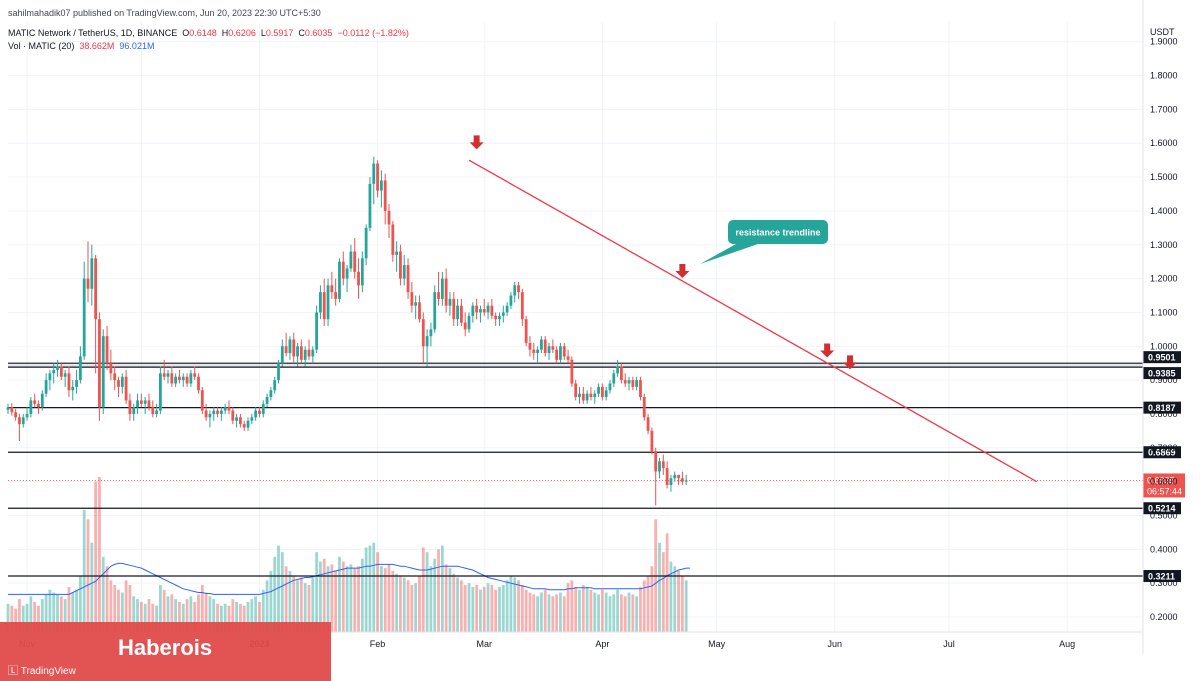  I want to click on low-label: L, so click(263, 33).